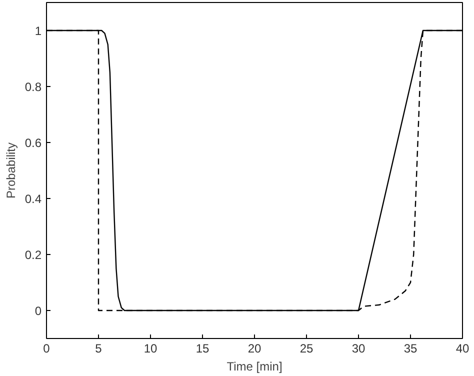 The image size is (474, 376). What do you see at coordinates (33, 143) in the screenshot?
I see `y-tick-label: 0.6` at bounding box center [33, 143].